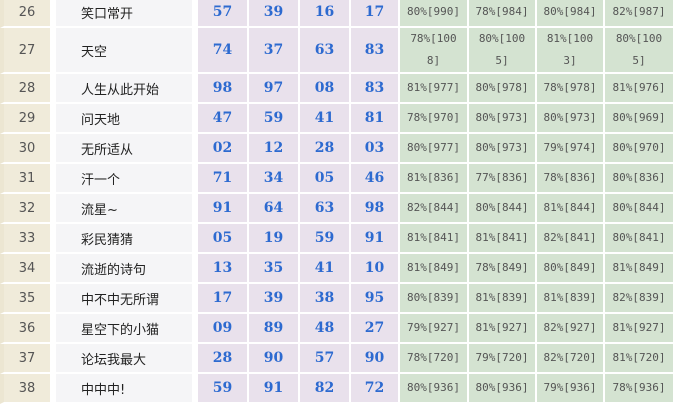  What do you see at coordinates (223, 51) in the screenshot?
I see `number-cell: 74` at bounding box center [223, 51].